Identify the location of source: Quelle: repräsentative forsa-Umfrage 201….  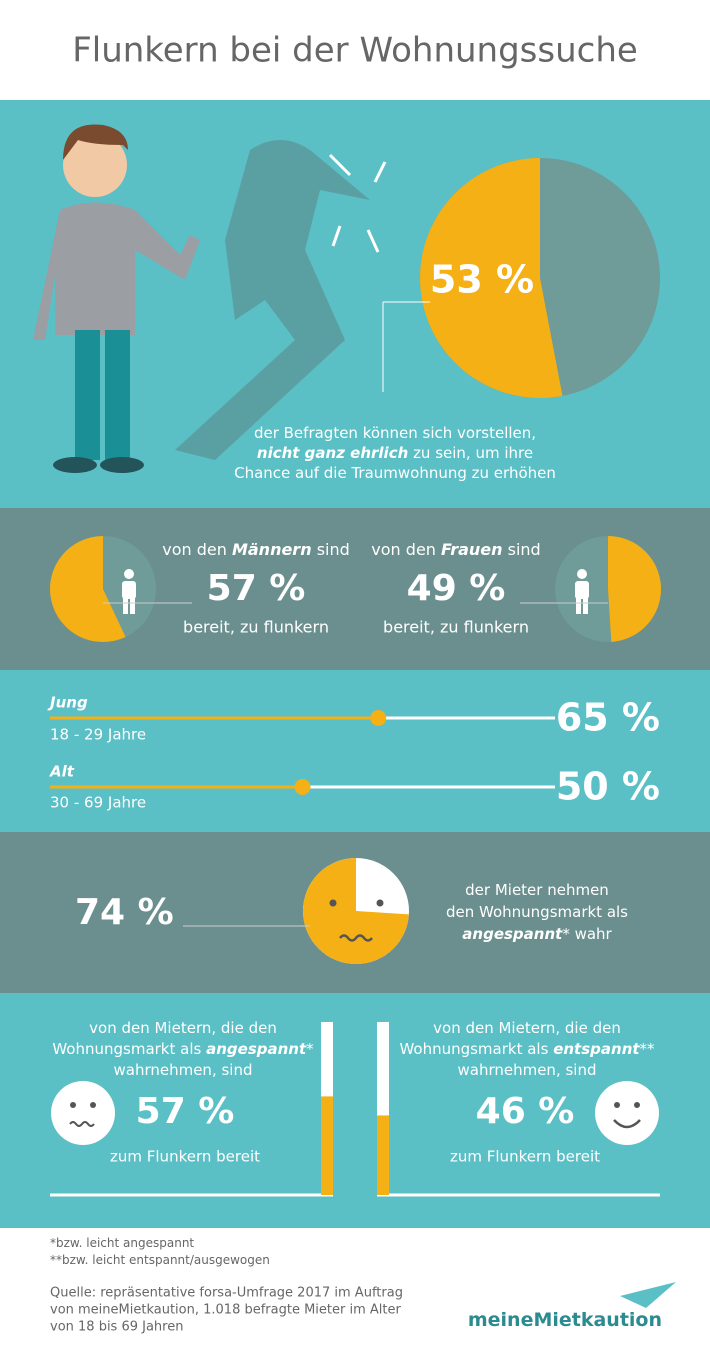
(226, 1293).